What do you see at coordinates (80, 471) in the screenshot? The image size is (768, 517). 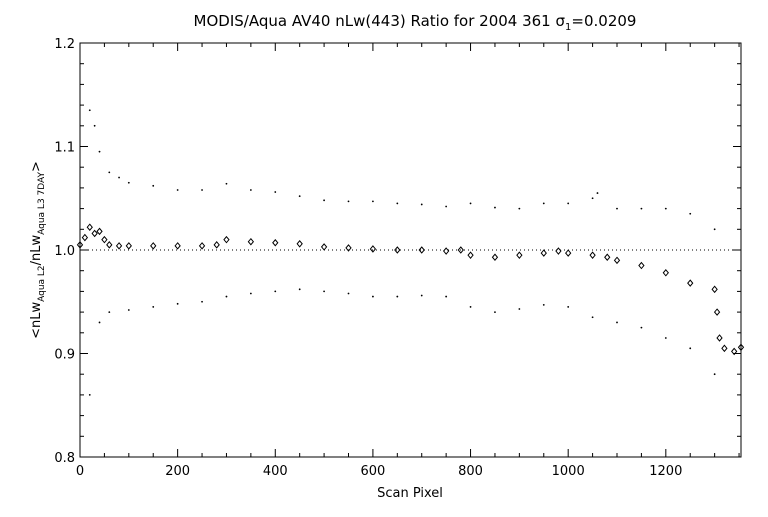 I see `x-tick-label: 0` at bounding box center [80, 471].